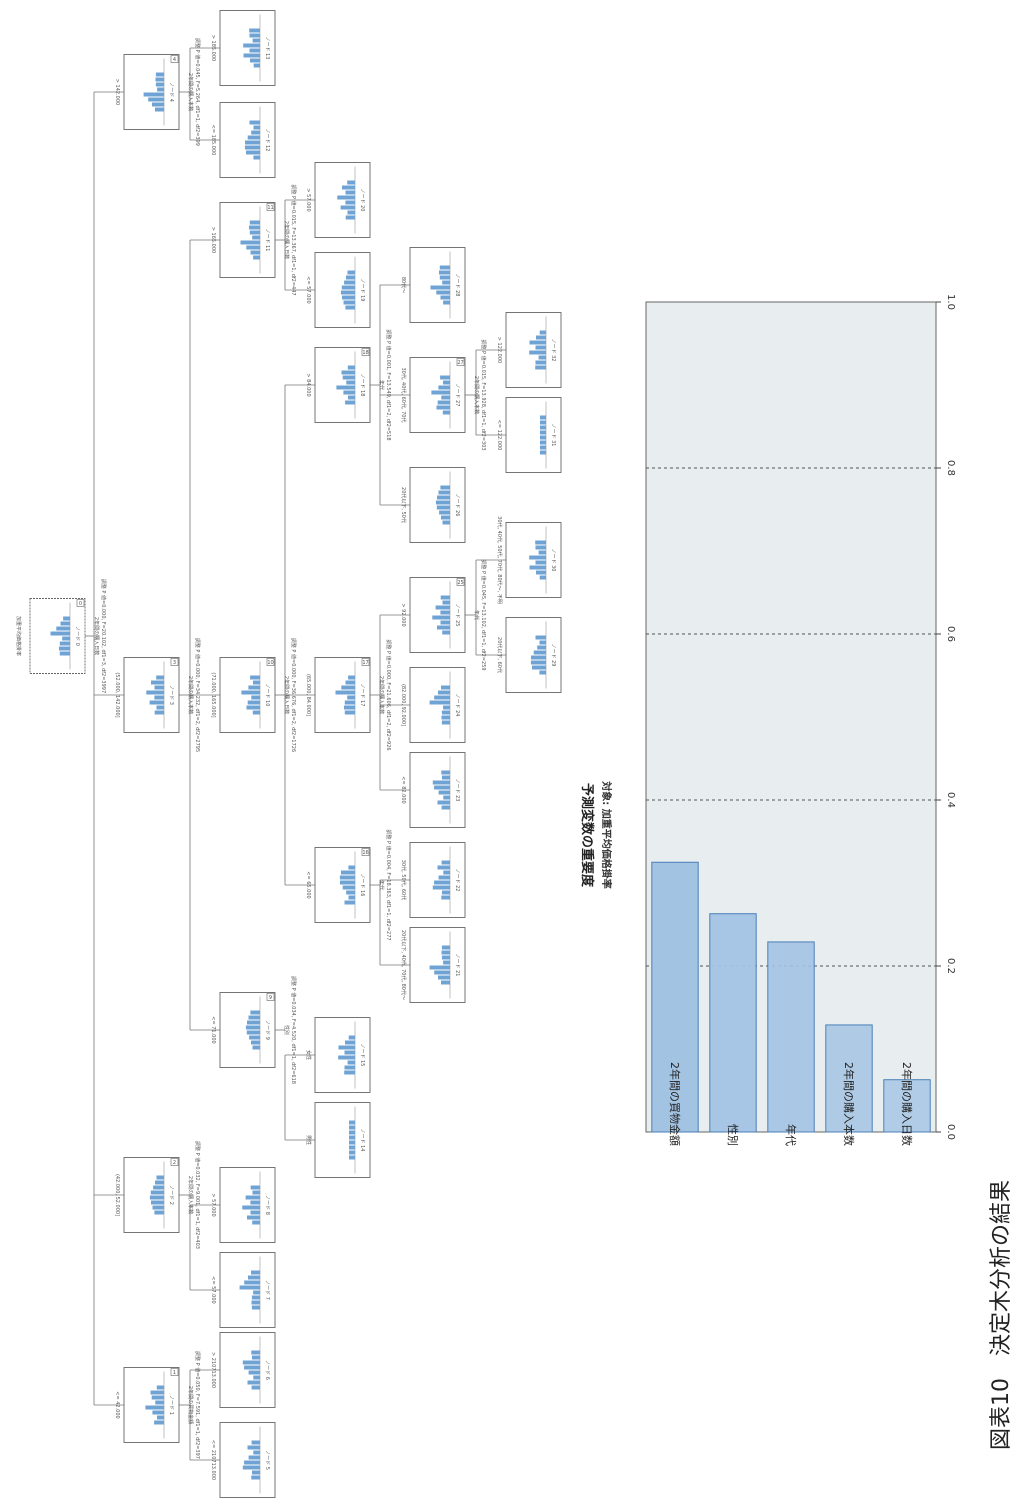  I want to click on tree-node: ノード 21, so click(437, 965).